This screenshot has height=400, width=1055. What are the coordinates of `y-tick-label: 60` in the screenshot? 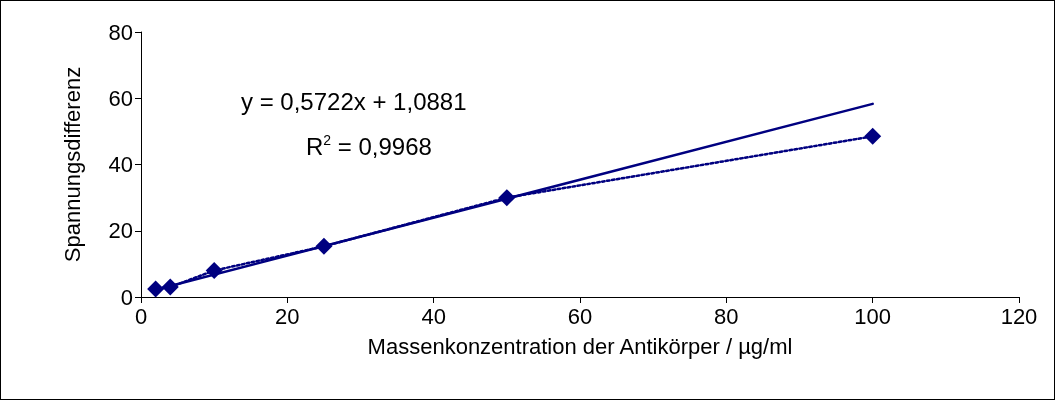 It's located at (120, 98).